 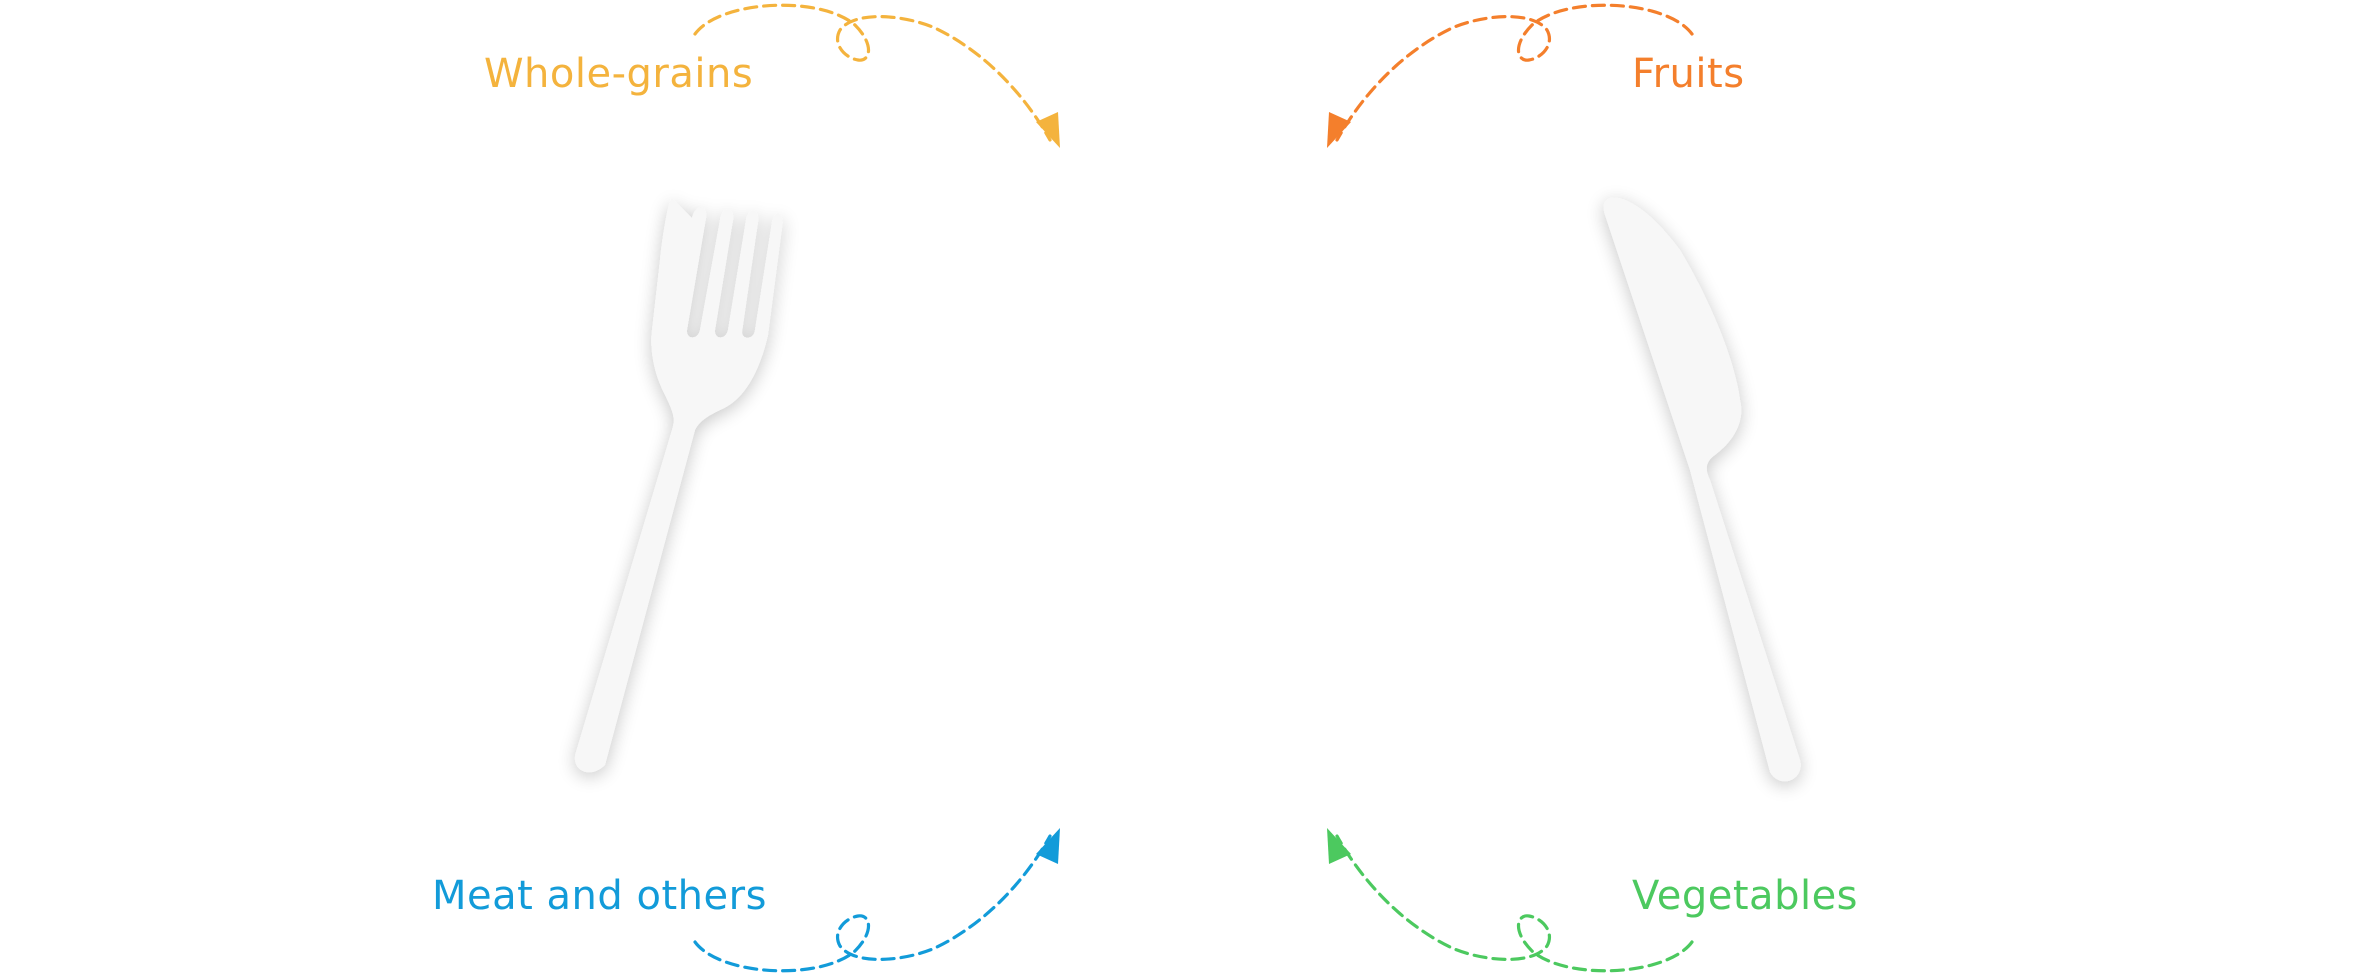 I want to click on knife-icon, so click(x=1702, y=489).